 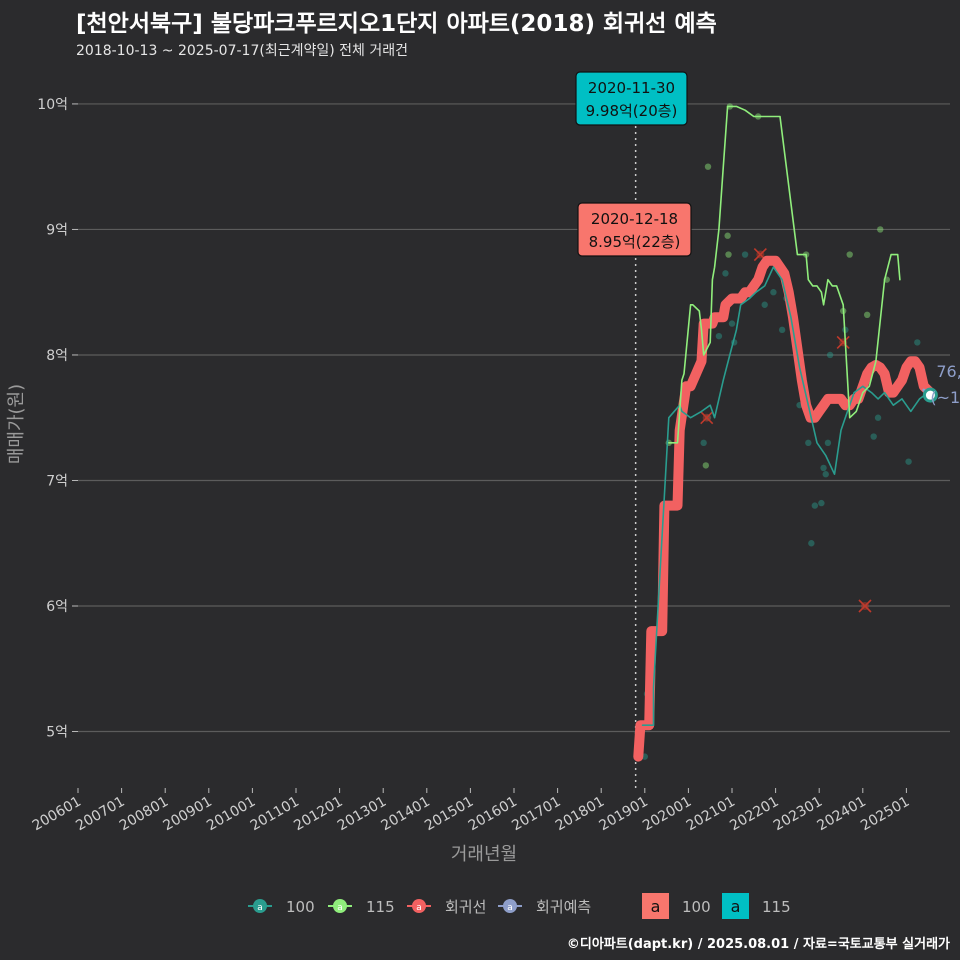 What do you see at coordinates (57, 814) in the screenshot?
I see `x-tick-label: 200601` at bounding box center [57, 814].